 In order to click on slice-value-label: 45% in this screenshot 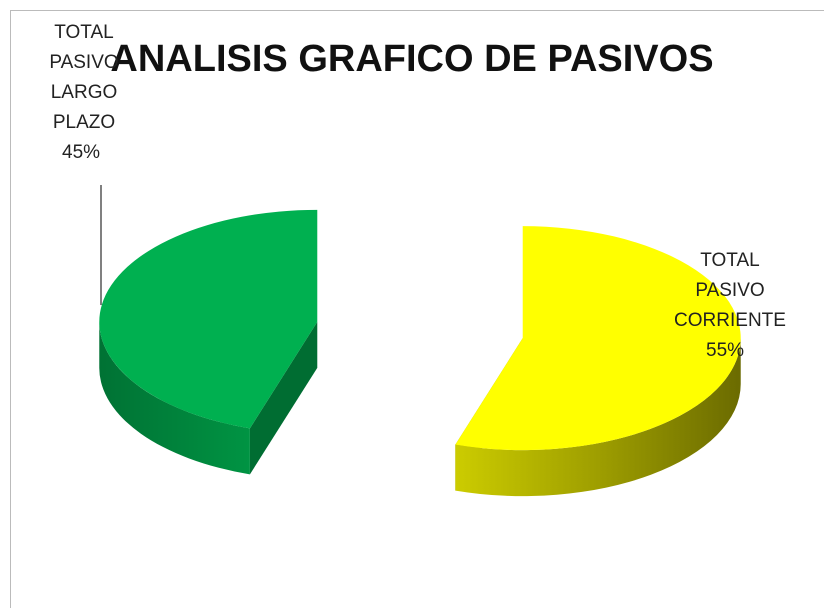, I will do `click(81, 152)`.